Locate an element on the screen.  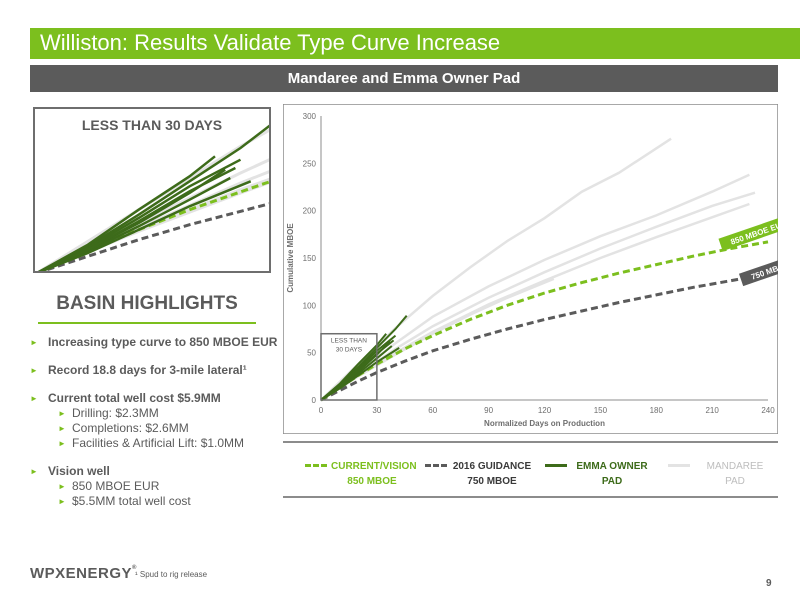
page-subtitle: Mandaree and Emma Owner Pad is located at coordinates (404, 78).